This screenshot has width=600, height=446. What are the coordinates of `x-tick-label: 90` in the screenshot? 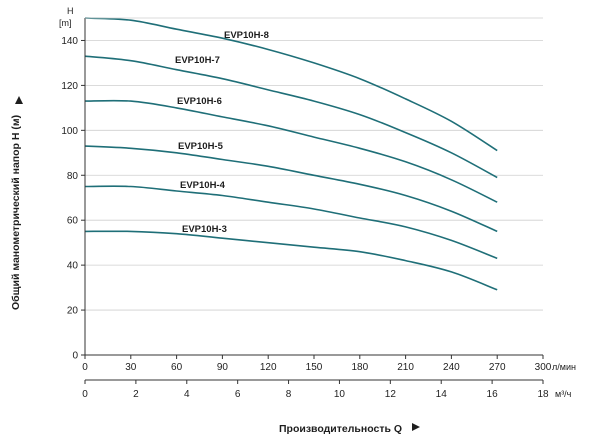 It's located at (223, 367).